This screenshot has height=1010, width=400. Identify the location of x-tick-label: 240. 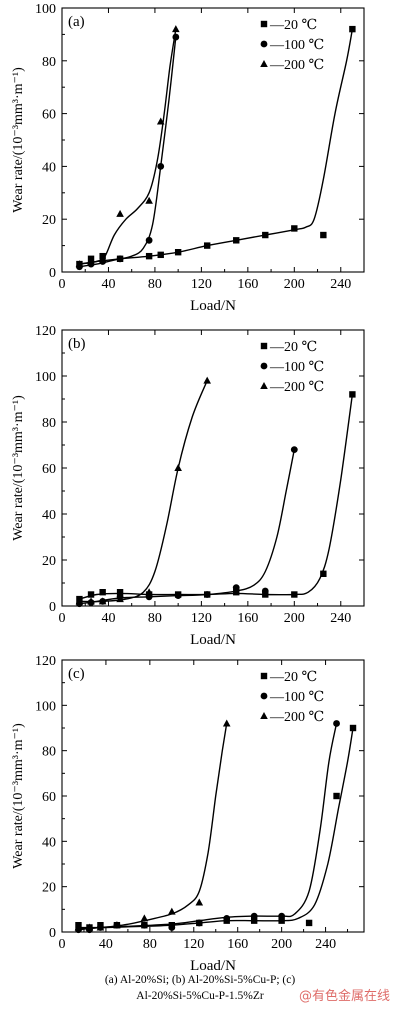
(340, 618).